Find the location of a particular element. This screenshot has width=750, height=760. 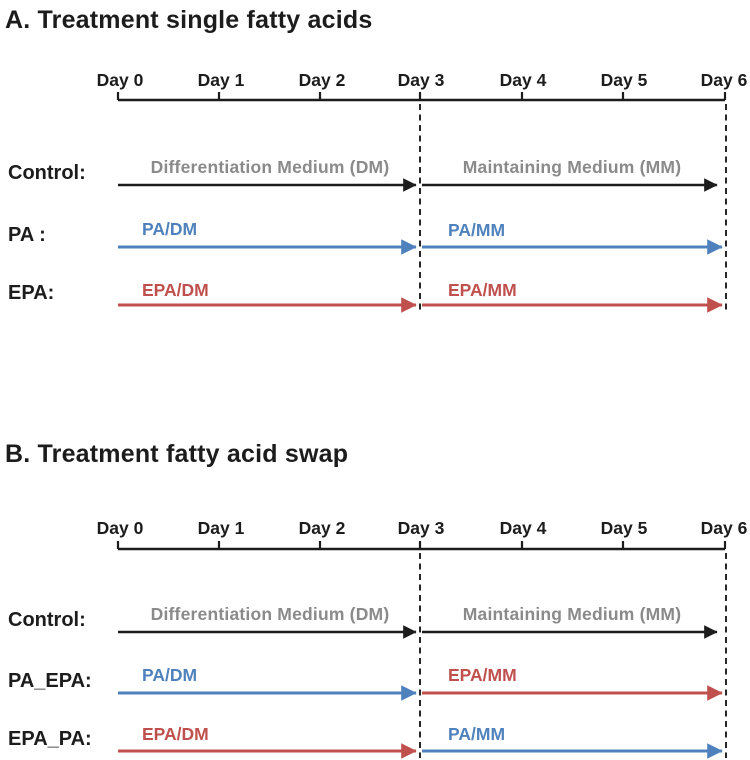

panel-b-title: B. Treatment fatty acid swap is located at coordinates (177, 454).